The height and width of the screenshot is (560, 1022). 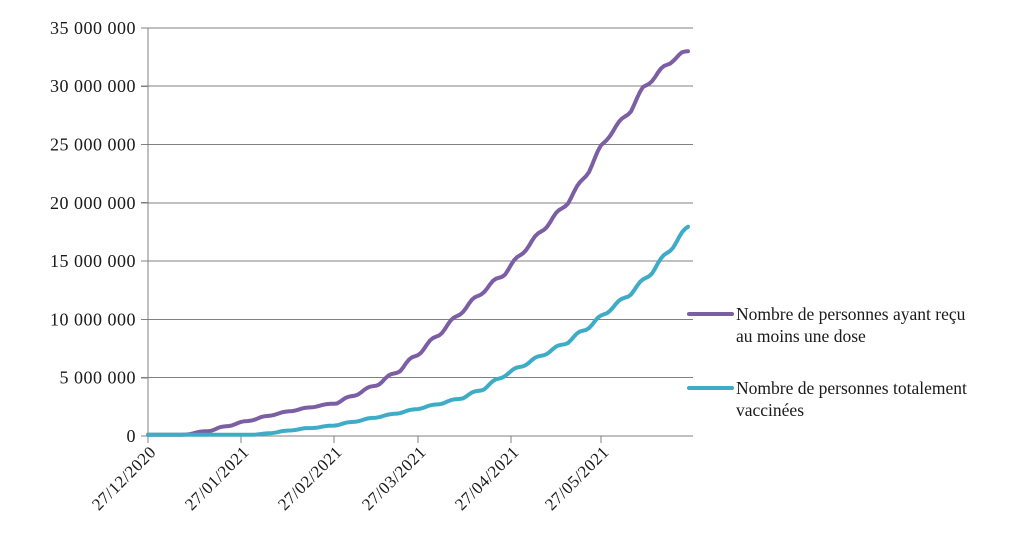 What do you see at coordinates (93, 261) in the screenshot?
I see `y-tick-label: 15 000 000` at bounding box center [93, 261].